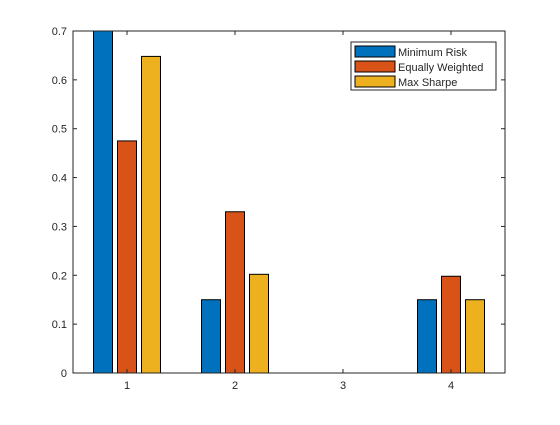 This screenshot has height=425, width=560. I want to click on y-tick-label: 0, so click(64, 374).